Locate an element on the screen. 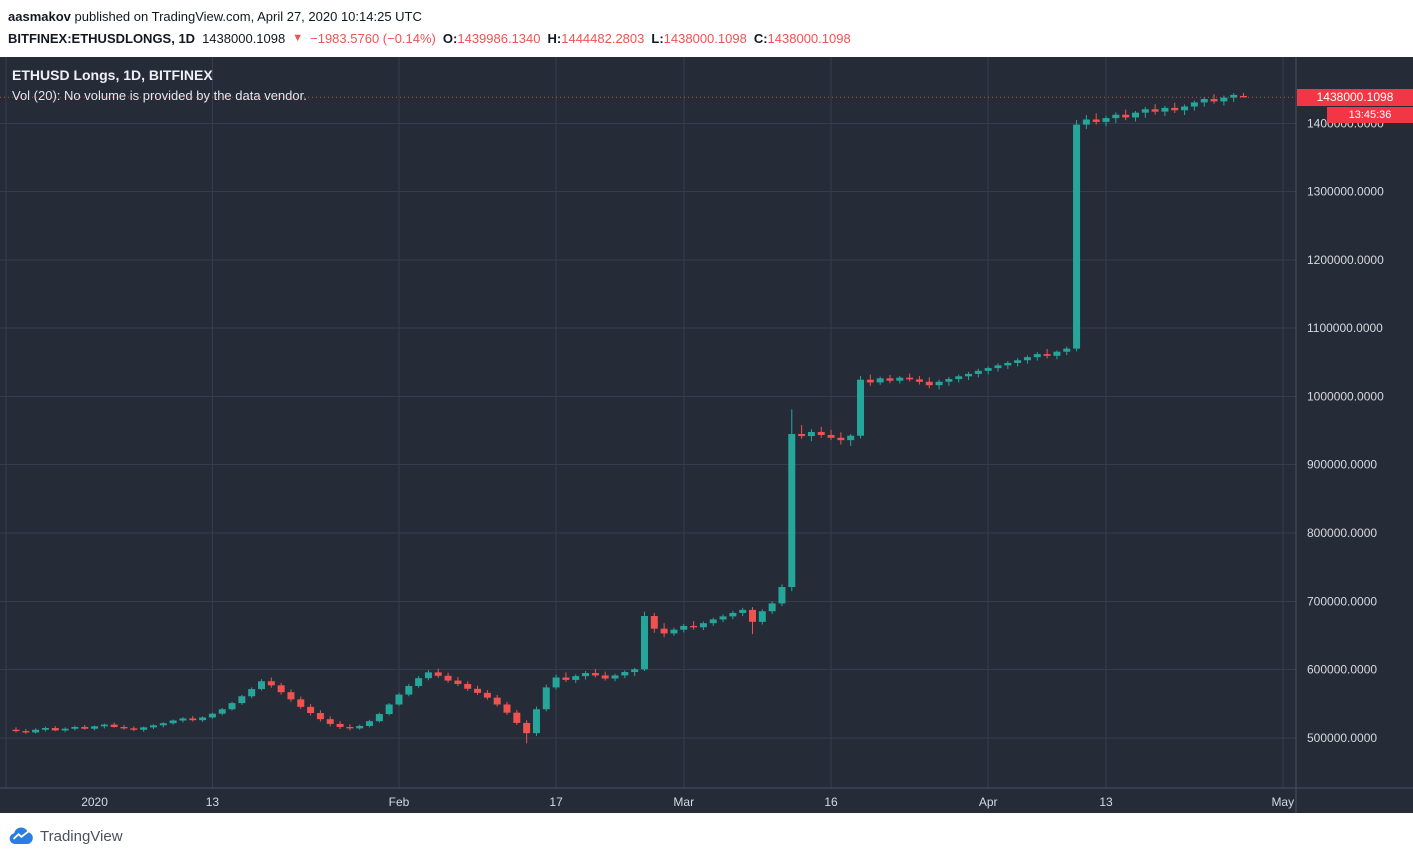 This screenshot has height=860, width=1413. open-value: O:1439986.1340 is located at coordinates (491, 38).